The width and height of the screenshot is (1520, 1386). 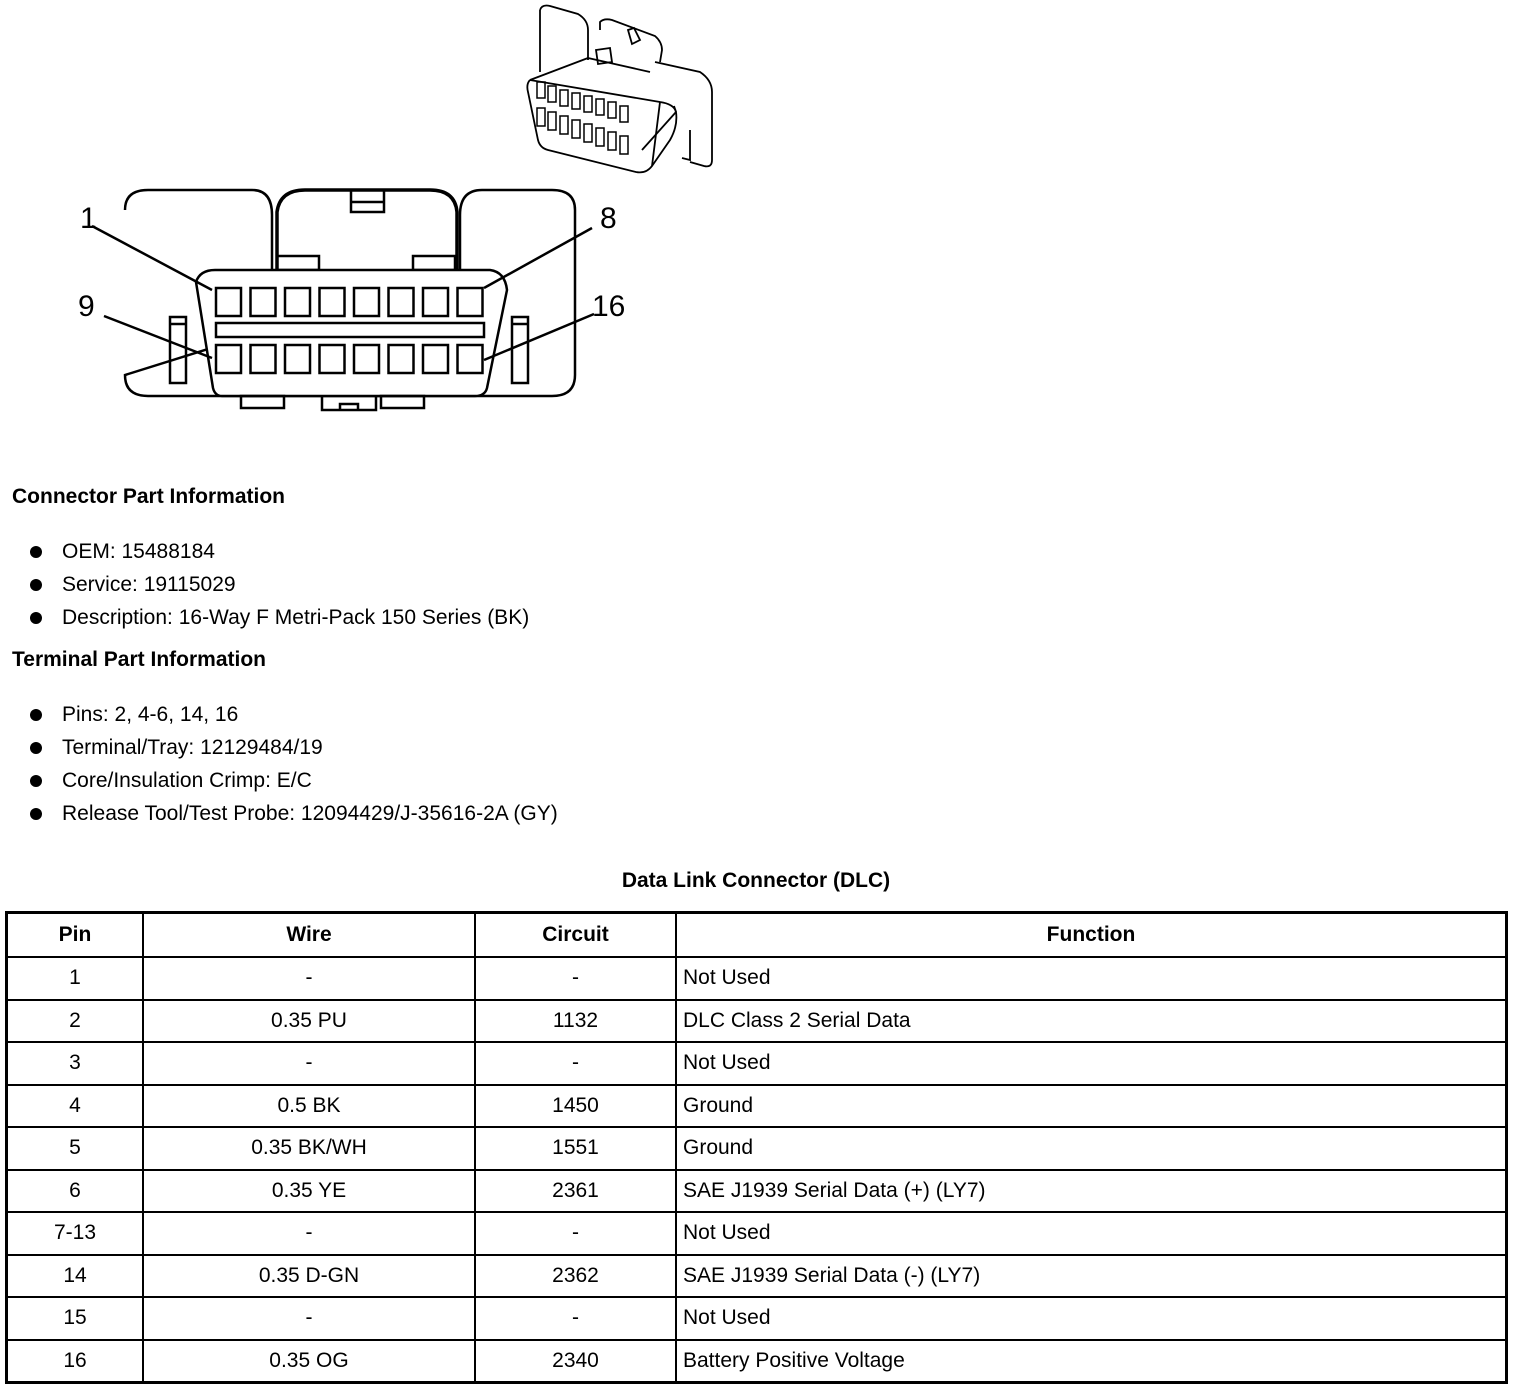 What do you see at coordinates (139, 659) in the screenshot?
I see `terminal-part-info-heading: Terminal Part Information` at bounding box center [139, 659].